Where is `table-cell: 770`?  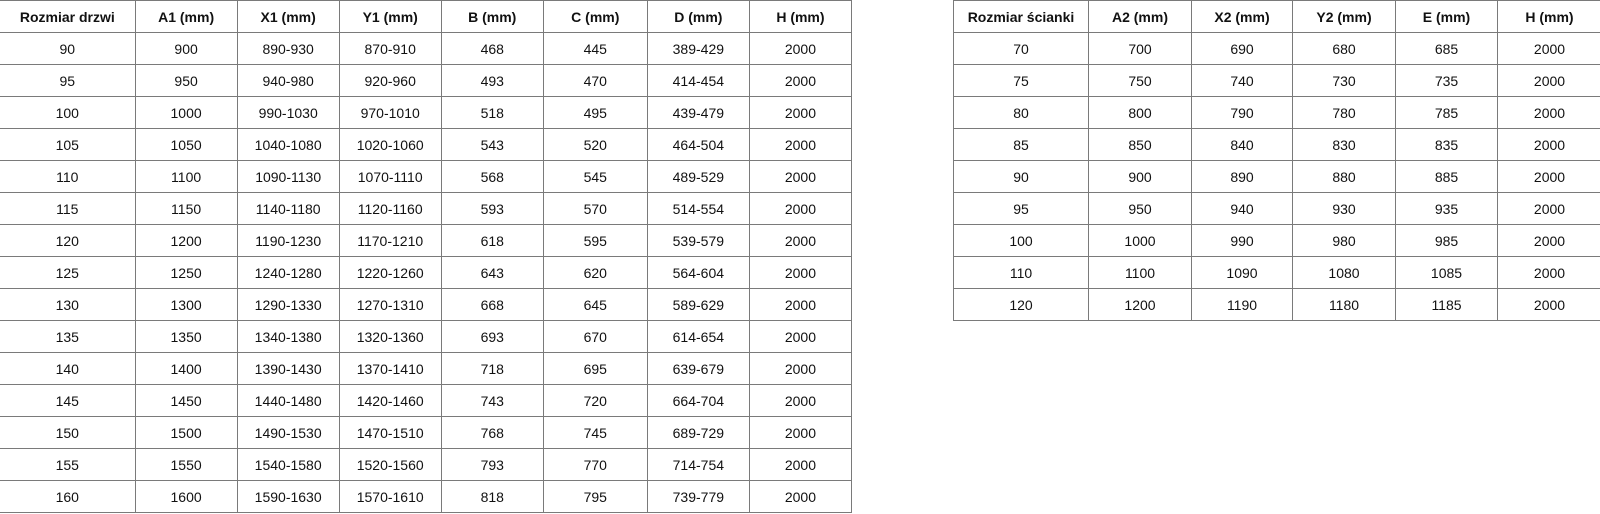 table-cell: 770 is located at coordinates (595, 464).